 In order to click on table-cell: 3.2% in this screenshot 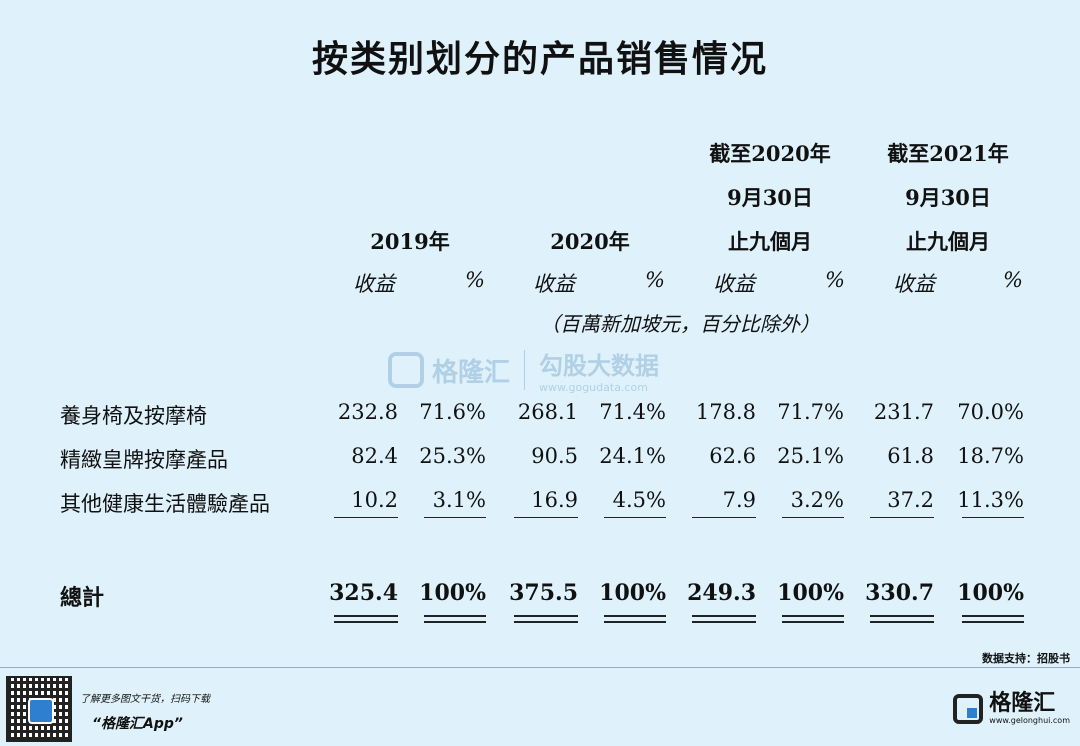, I will do `click(817, 500)`.